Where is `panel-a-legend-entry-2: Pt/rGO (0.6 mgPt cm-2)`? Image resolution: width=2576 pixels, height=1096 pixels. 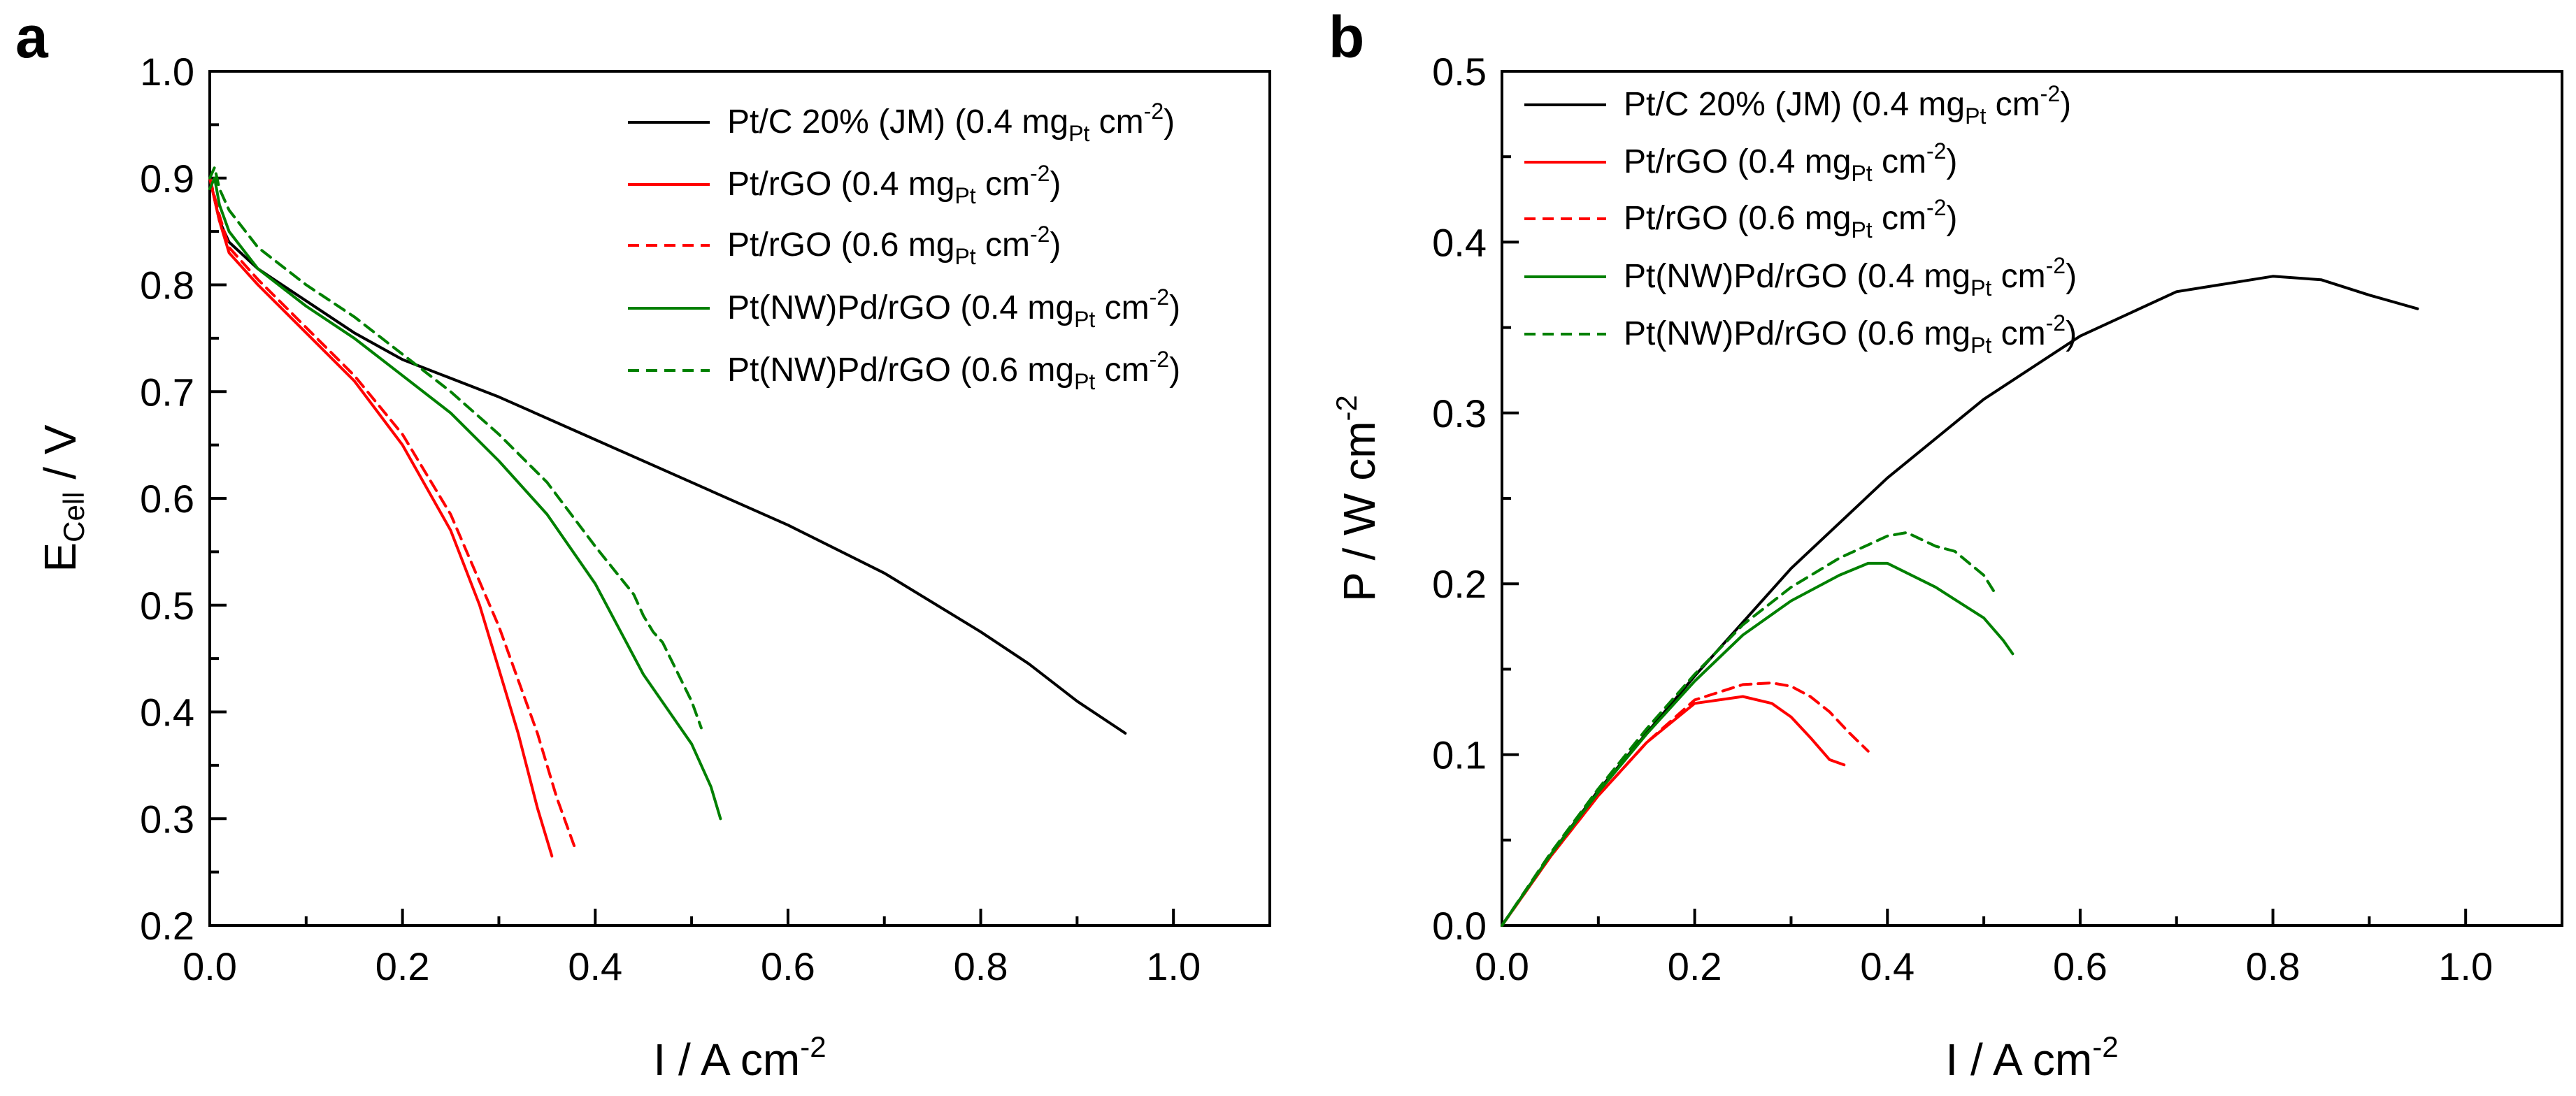
panel-a-legend-entry-2: Pt/rGO (0.6 mgPt cm-2) is located at coordinates (844, 245).